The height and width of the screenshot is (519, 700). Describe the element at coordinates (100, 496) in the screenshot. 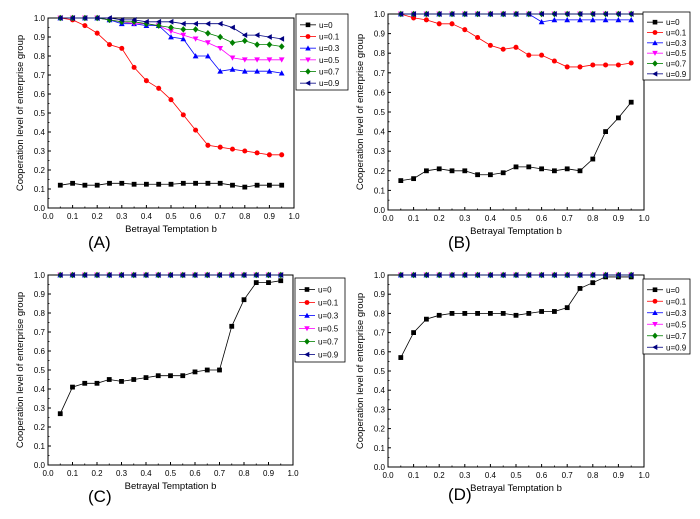

I see `panel-label: (C)` at that location.